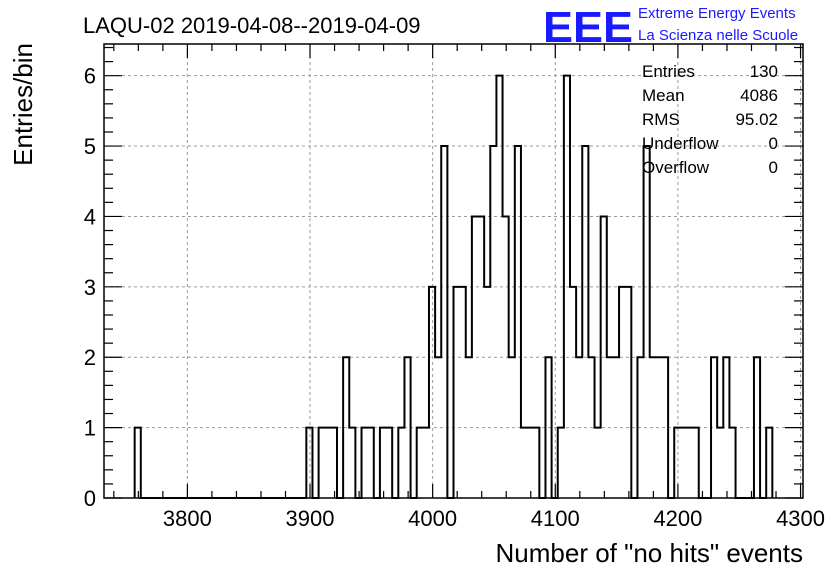 This screenshot has height=572, width=836. I want to click on chart-title: LAQU-02 2019-04-08--2019-04-09, so click(252, 25).